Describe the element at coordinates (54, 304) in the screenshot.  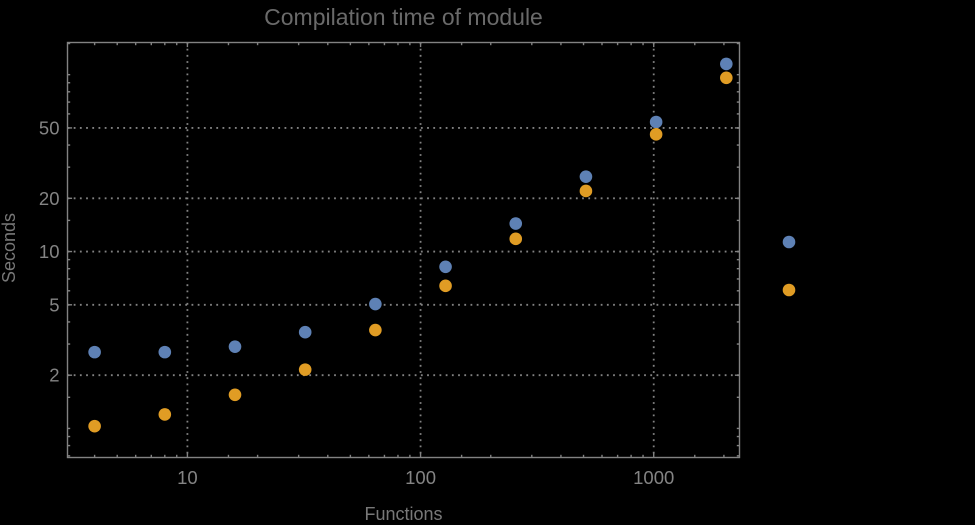
I see `y-tick-label: 5` at that location.